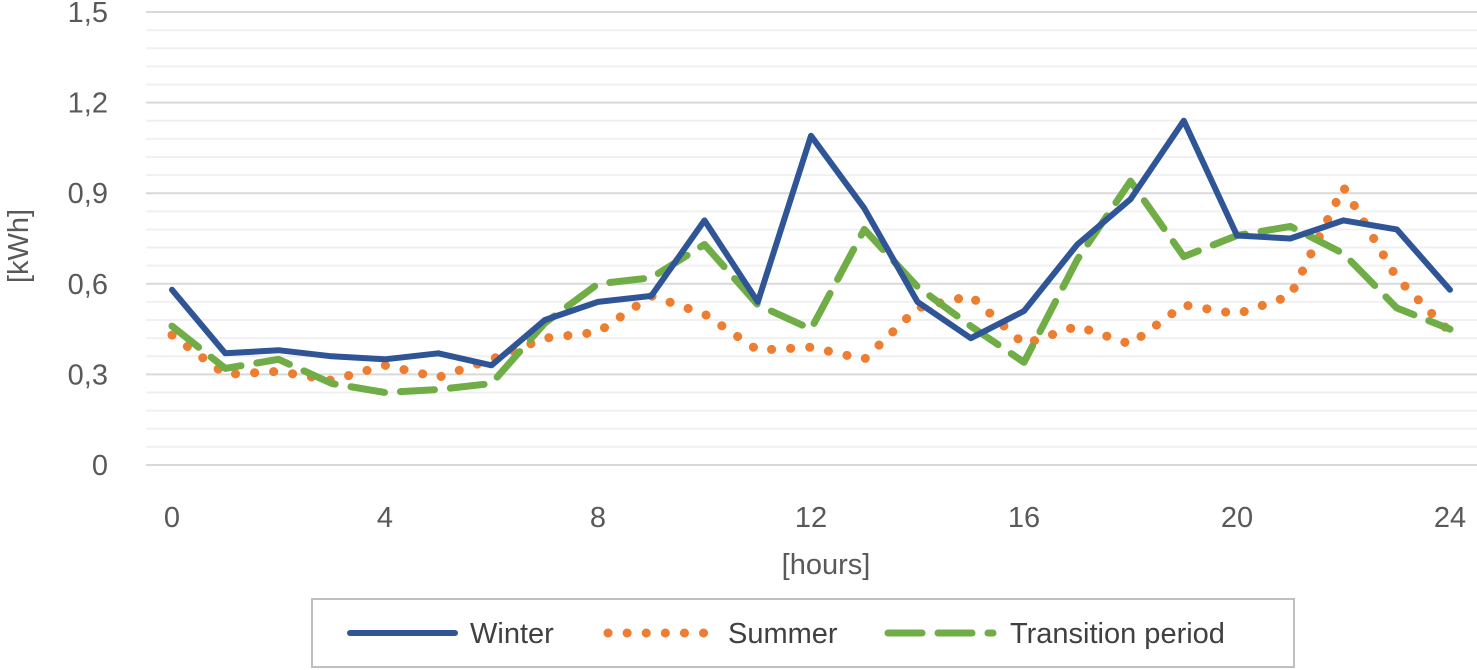  What do you see at coordinates (88, 375) in the screenshot?
I see `y-tick-label: 0,3` at bounding box center [88, 375].